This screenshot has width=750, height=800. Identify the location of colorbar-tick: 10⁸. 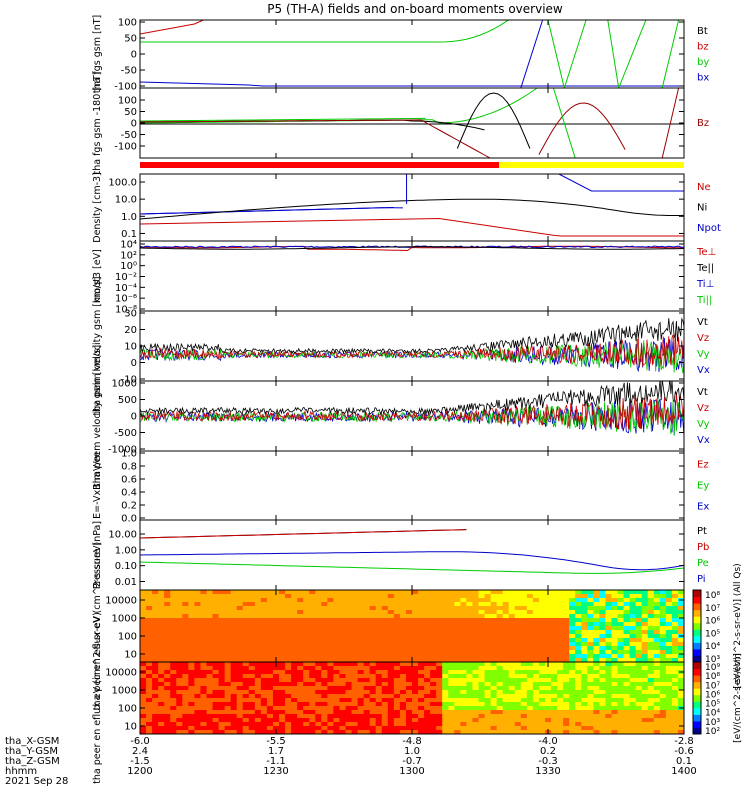
(712, 677).